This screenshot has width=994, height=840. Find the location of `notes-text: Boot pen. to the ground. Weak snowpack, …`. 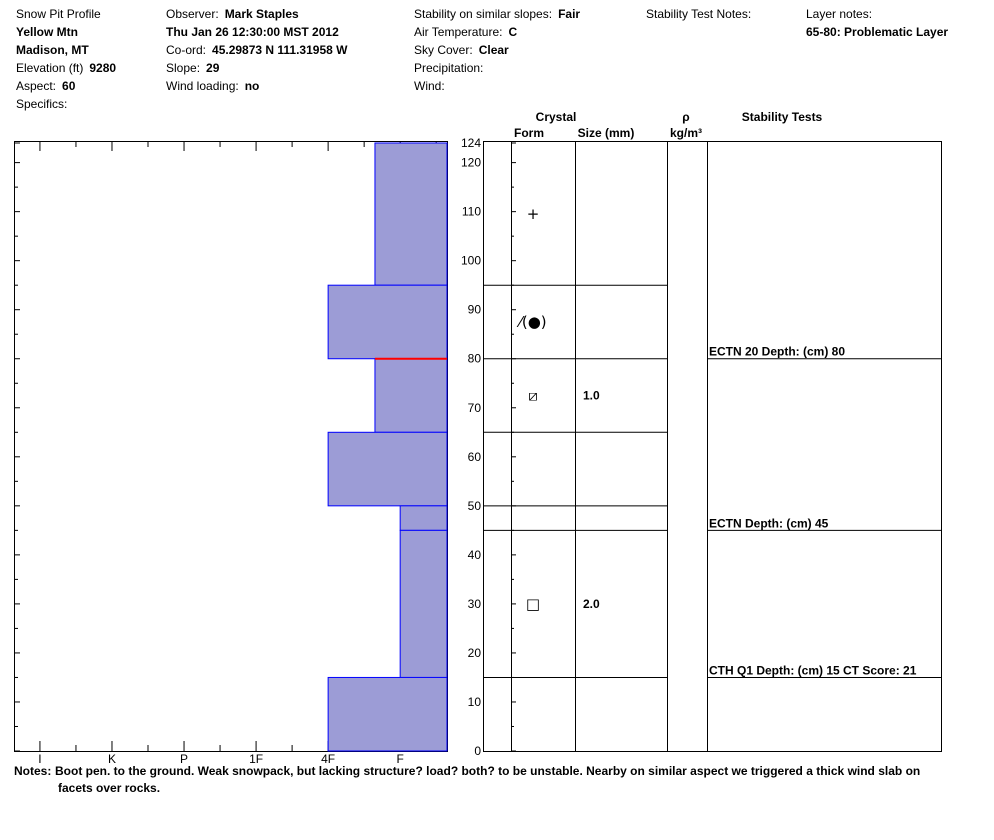

notes-text: Boot pen. to the ground. Weak snowpack, … is located at coordinates (487, 771).